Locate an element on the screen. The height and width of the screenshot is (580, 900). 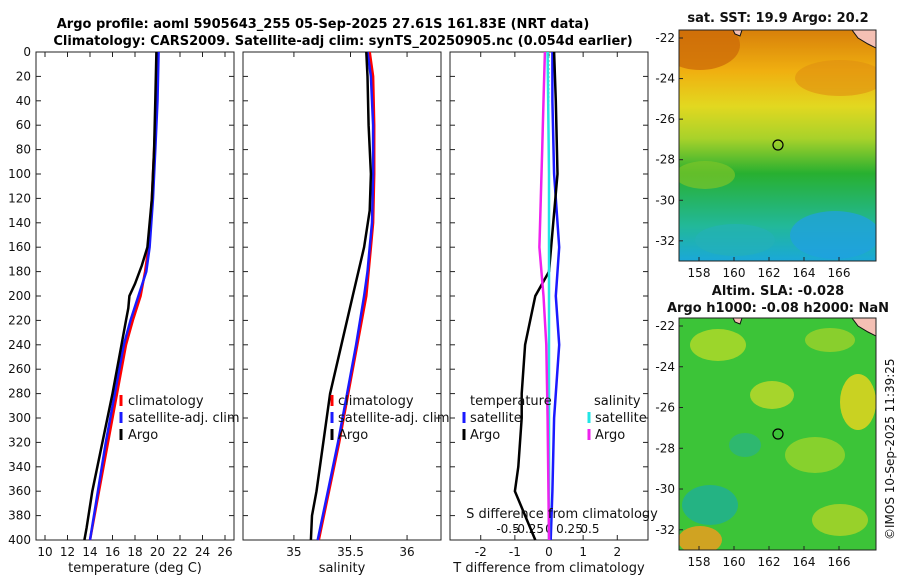
sla-map-title: Altim. SLA: -0.028 is located at coordinates (778, 291).